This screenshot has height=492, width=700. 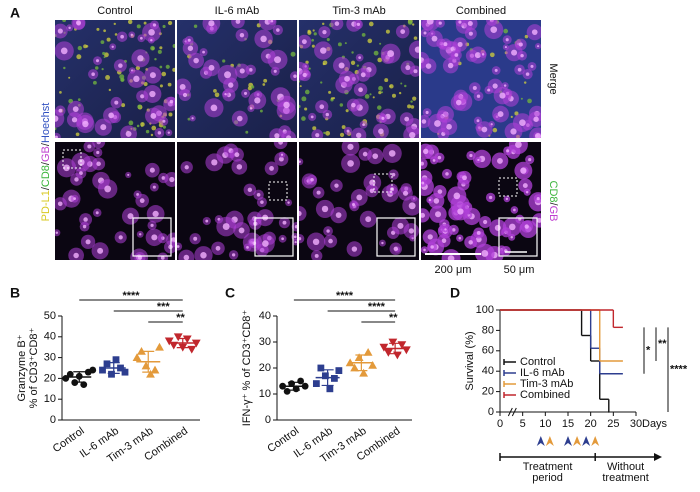 I want to click on blob, so click(x=238, y=24).